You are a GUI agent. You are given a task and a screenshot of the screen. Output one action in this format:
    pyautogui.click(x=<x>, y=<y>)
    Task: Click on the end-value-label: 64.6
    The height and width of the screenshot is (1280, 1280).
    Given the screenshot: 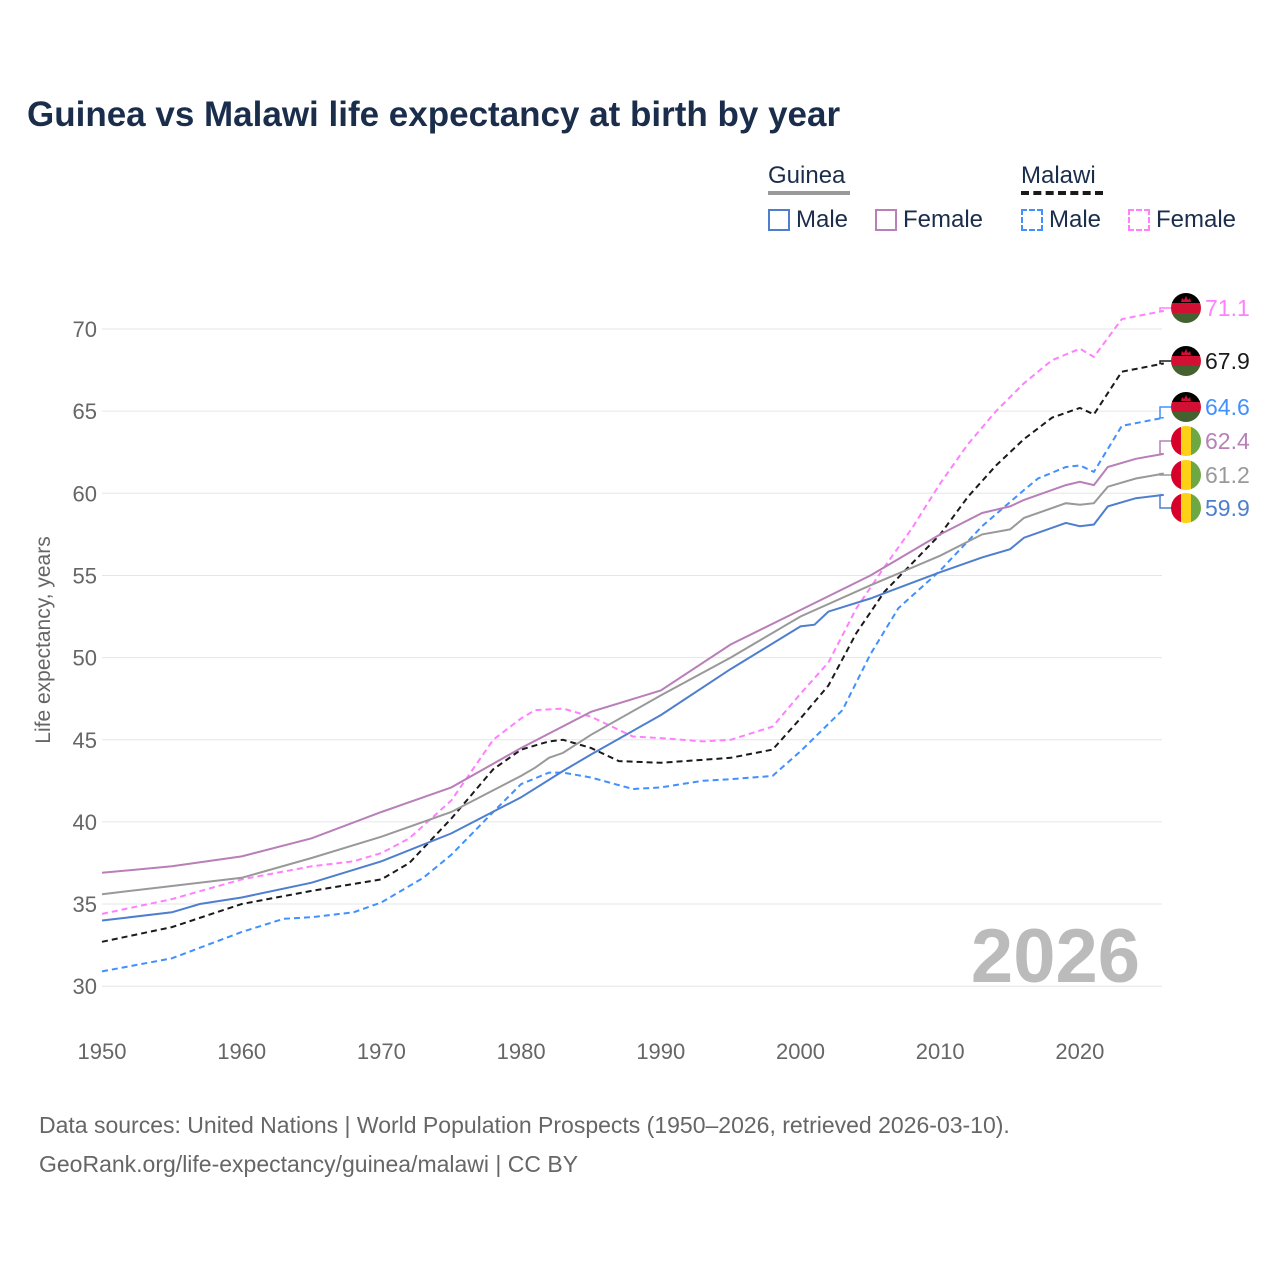 What is the action you would take?
    pyautogui.click(x=1227, y=407)
    